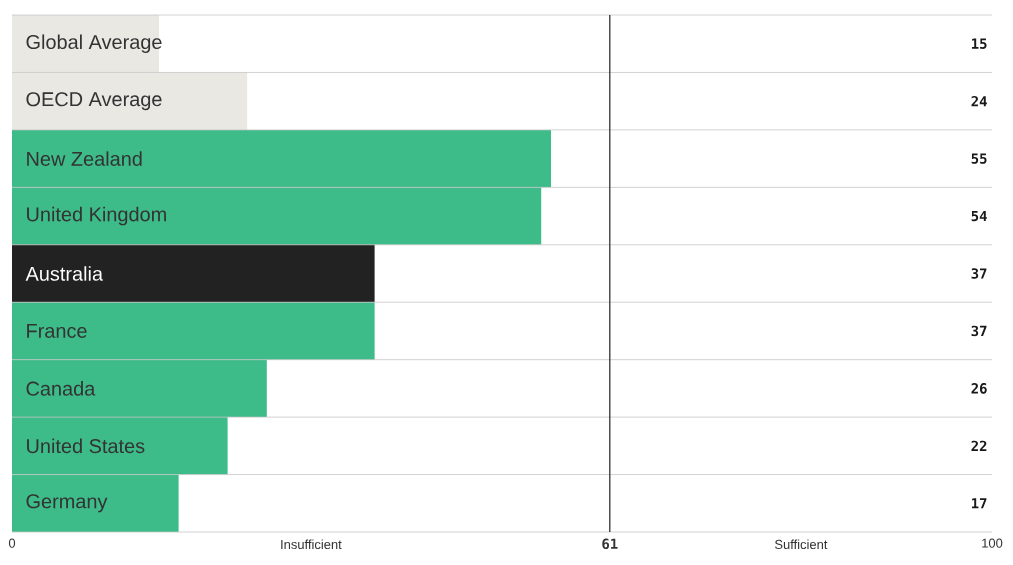 This screenshot has height=565, width=1013. Describe the element at coordinates (992, 543) in the screenshot. I see `x-tick-label: 100` at that location.